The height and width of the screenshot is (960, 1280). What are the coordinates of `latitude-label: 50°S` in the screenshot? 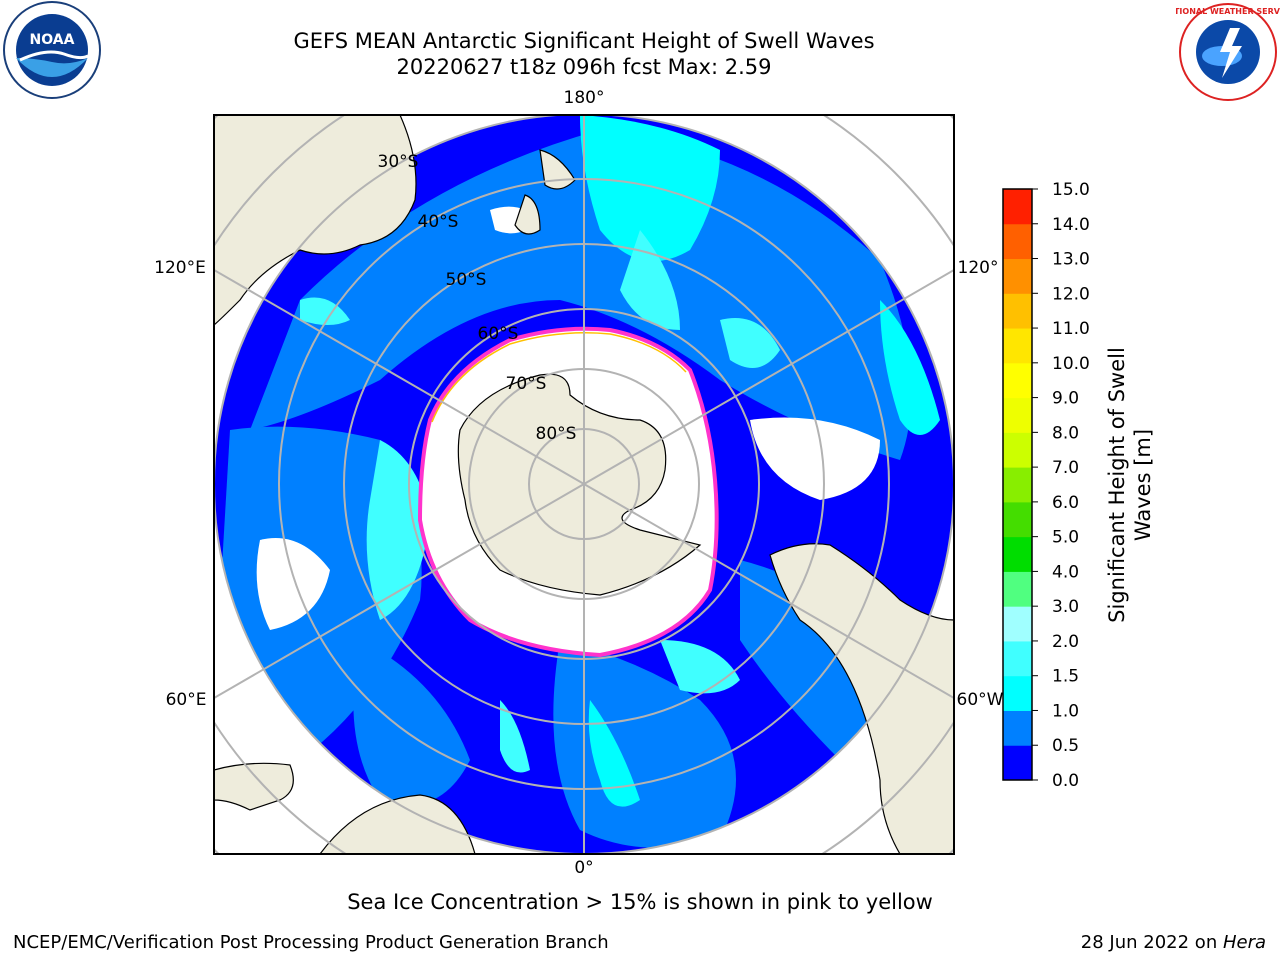 It's located at (466, 280).